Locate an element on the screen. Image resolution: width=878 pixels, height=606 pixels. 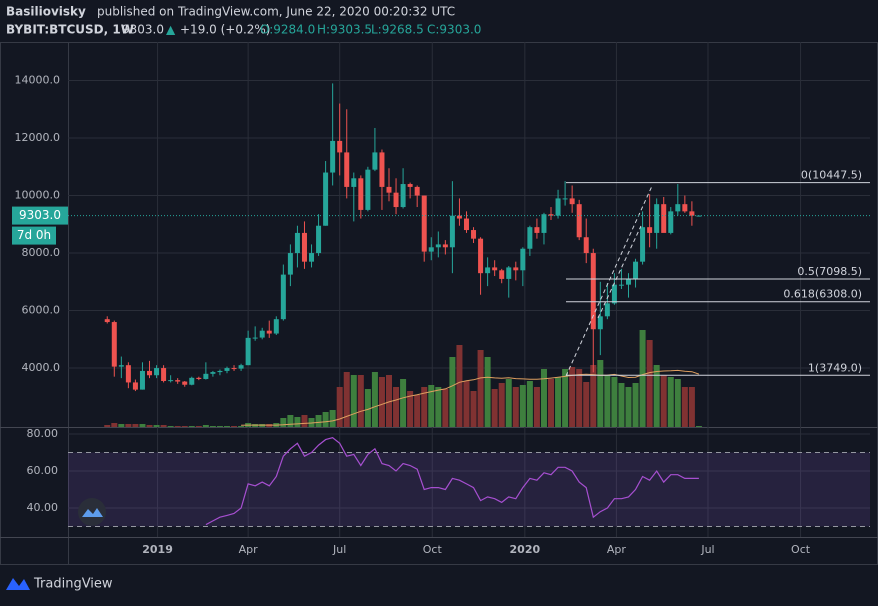
rsi-pane is located at coordinates (469, 482).